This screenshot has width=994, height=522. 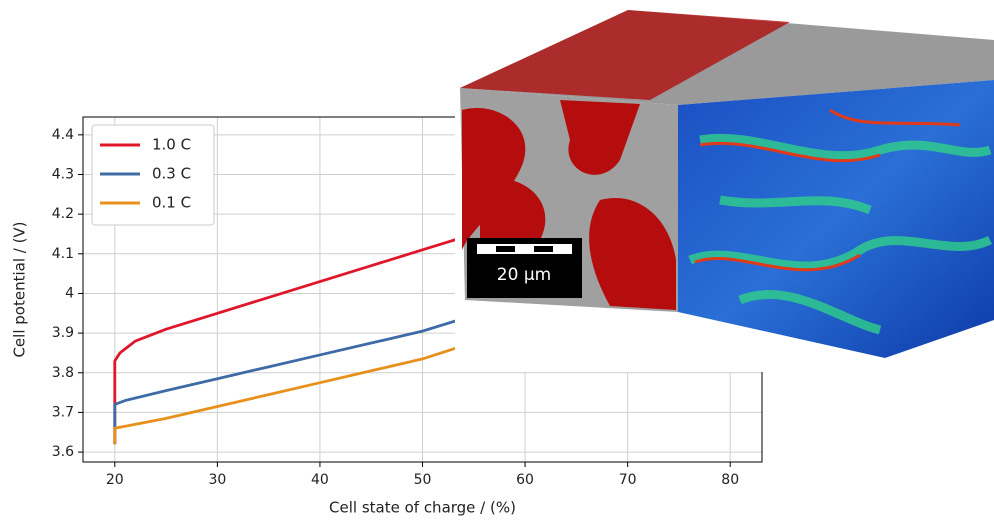 I want to click on y-tick-label: 4, so click(x=69, y=293).